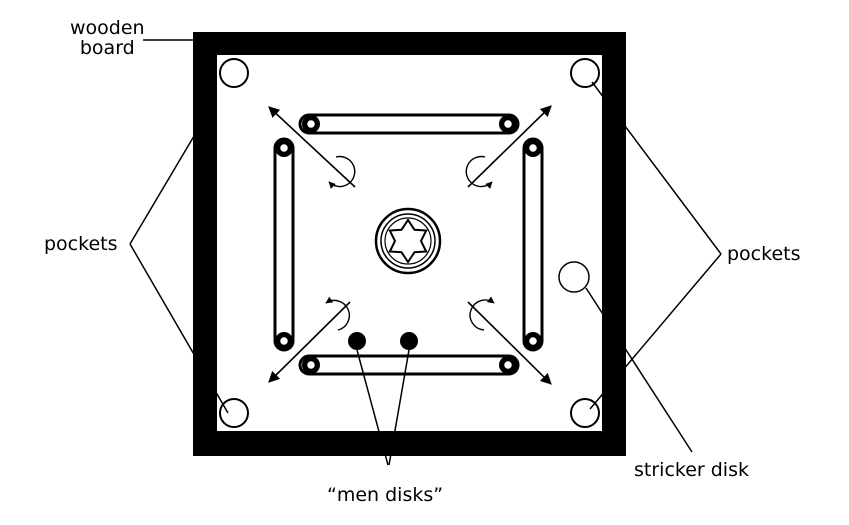 This screenshot has height=525, width=849. I want to click on label-pockets-left: pockets, so click(81, 244).